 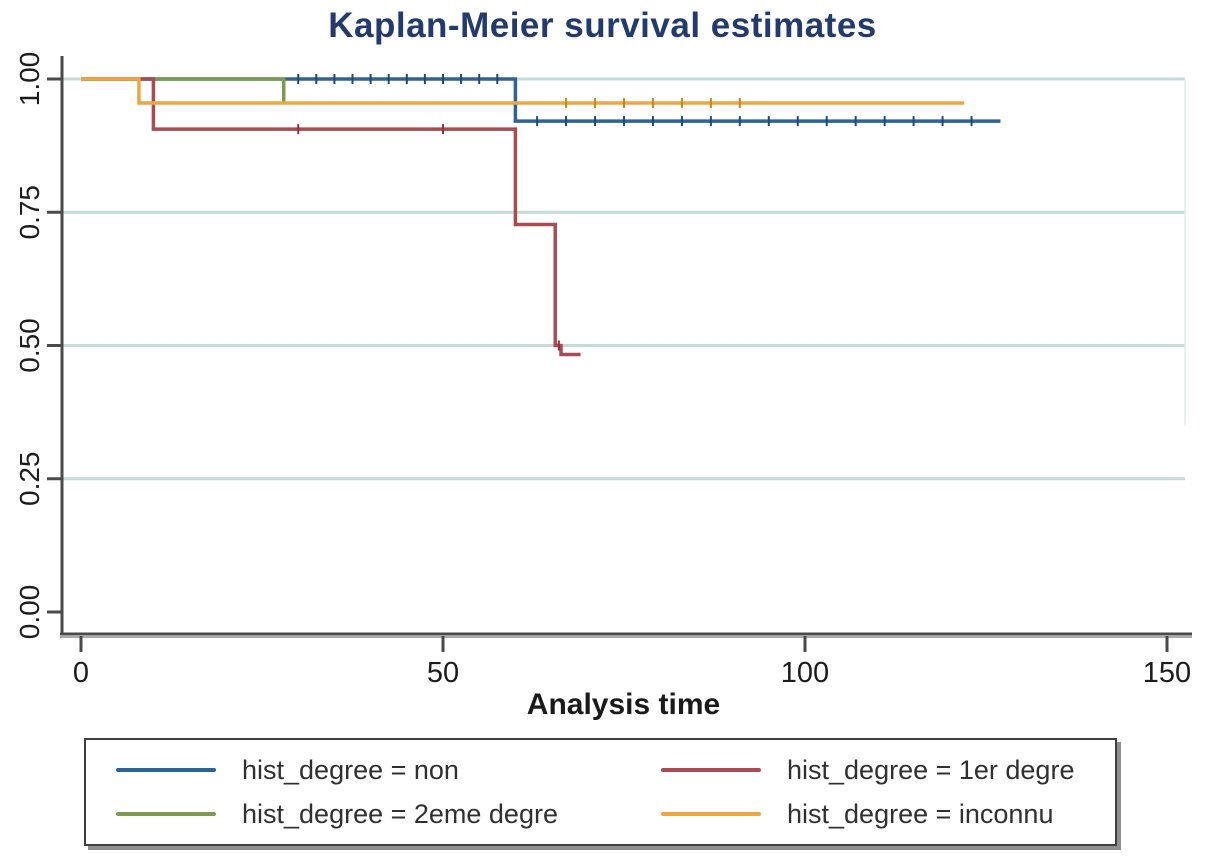 What do you see at coordinates (29, 479) in the screenshot?
I see `y-tick-label: 0.25` at bounding box center [29, 479].